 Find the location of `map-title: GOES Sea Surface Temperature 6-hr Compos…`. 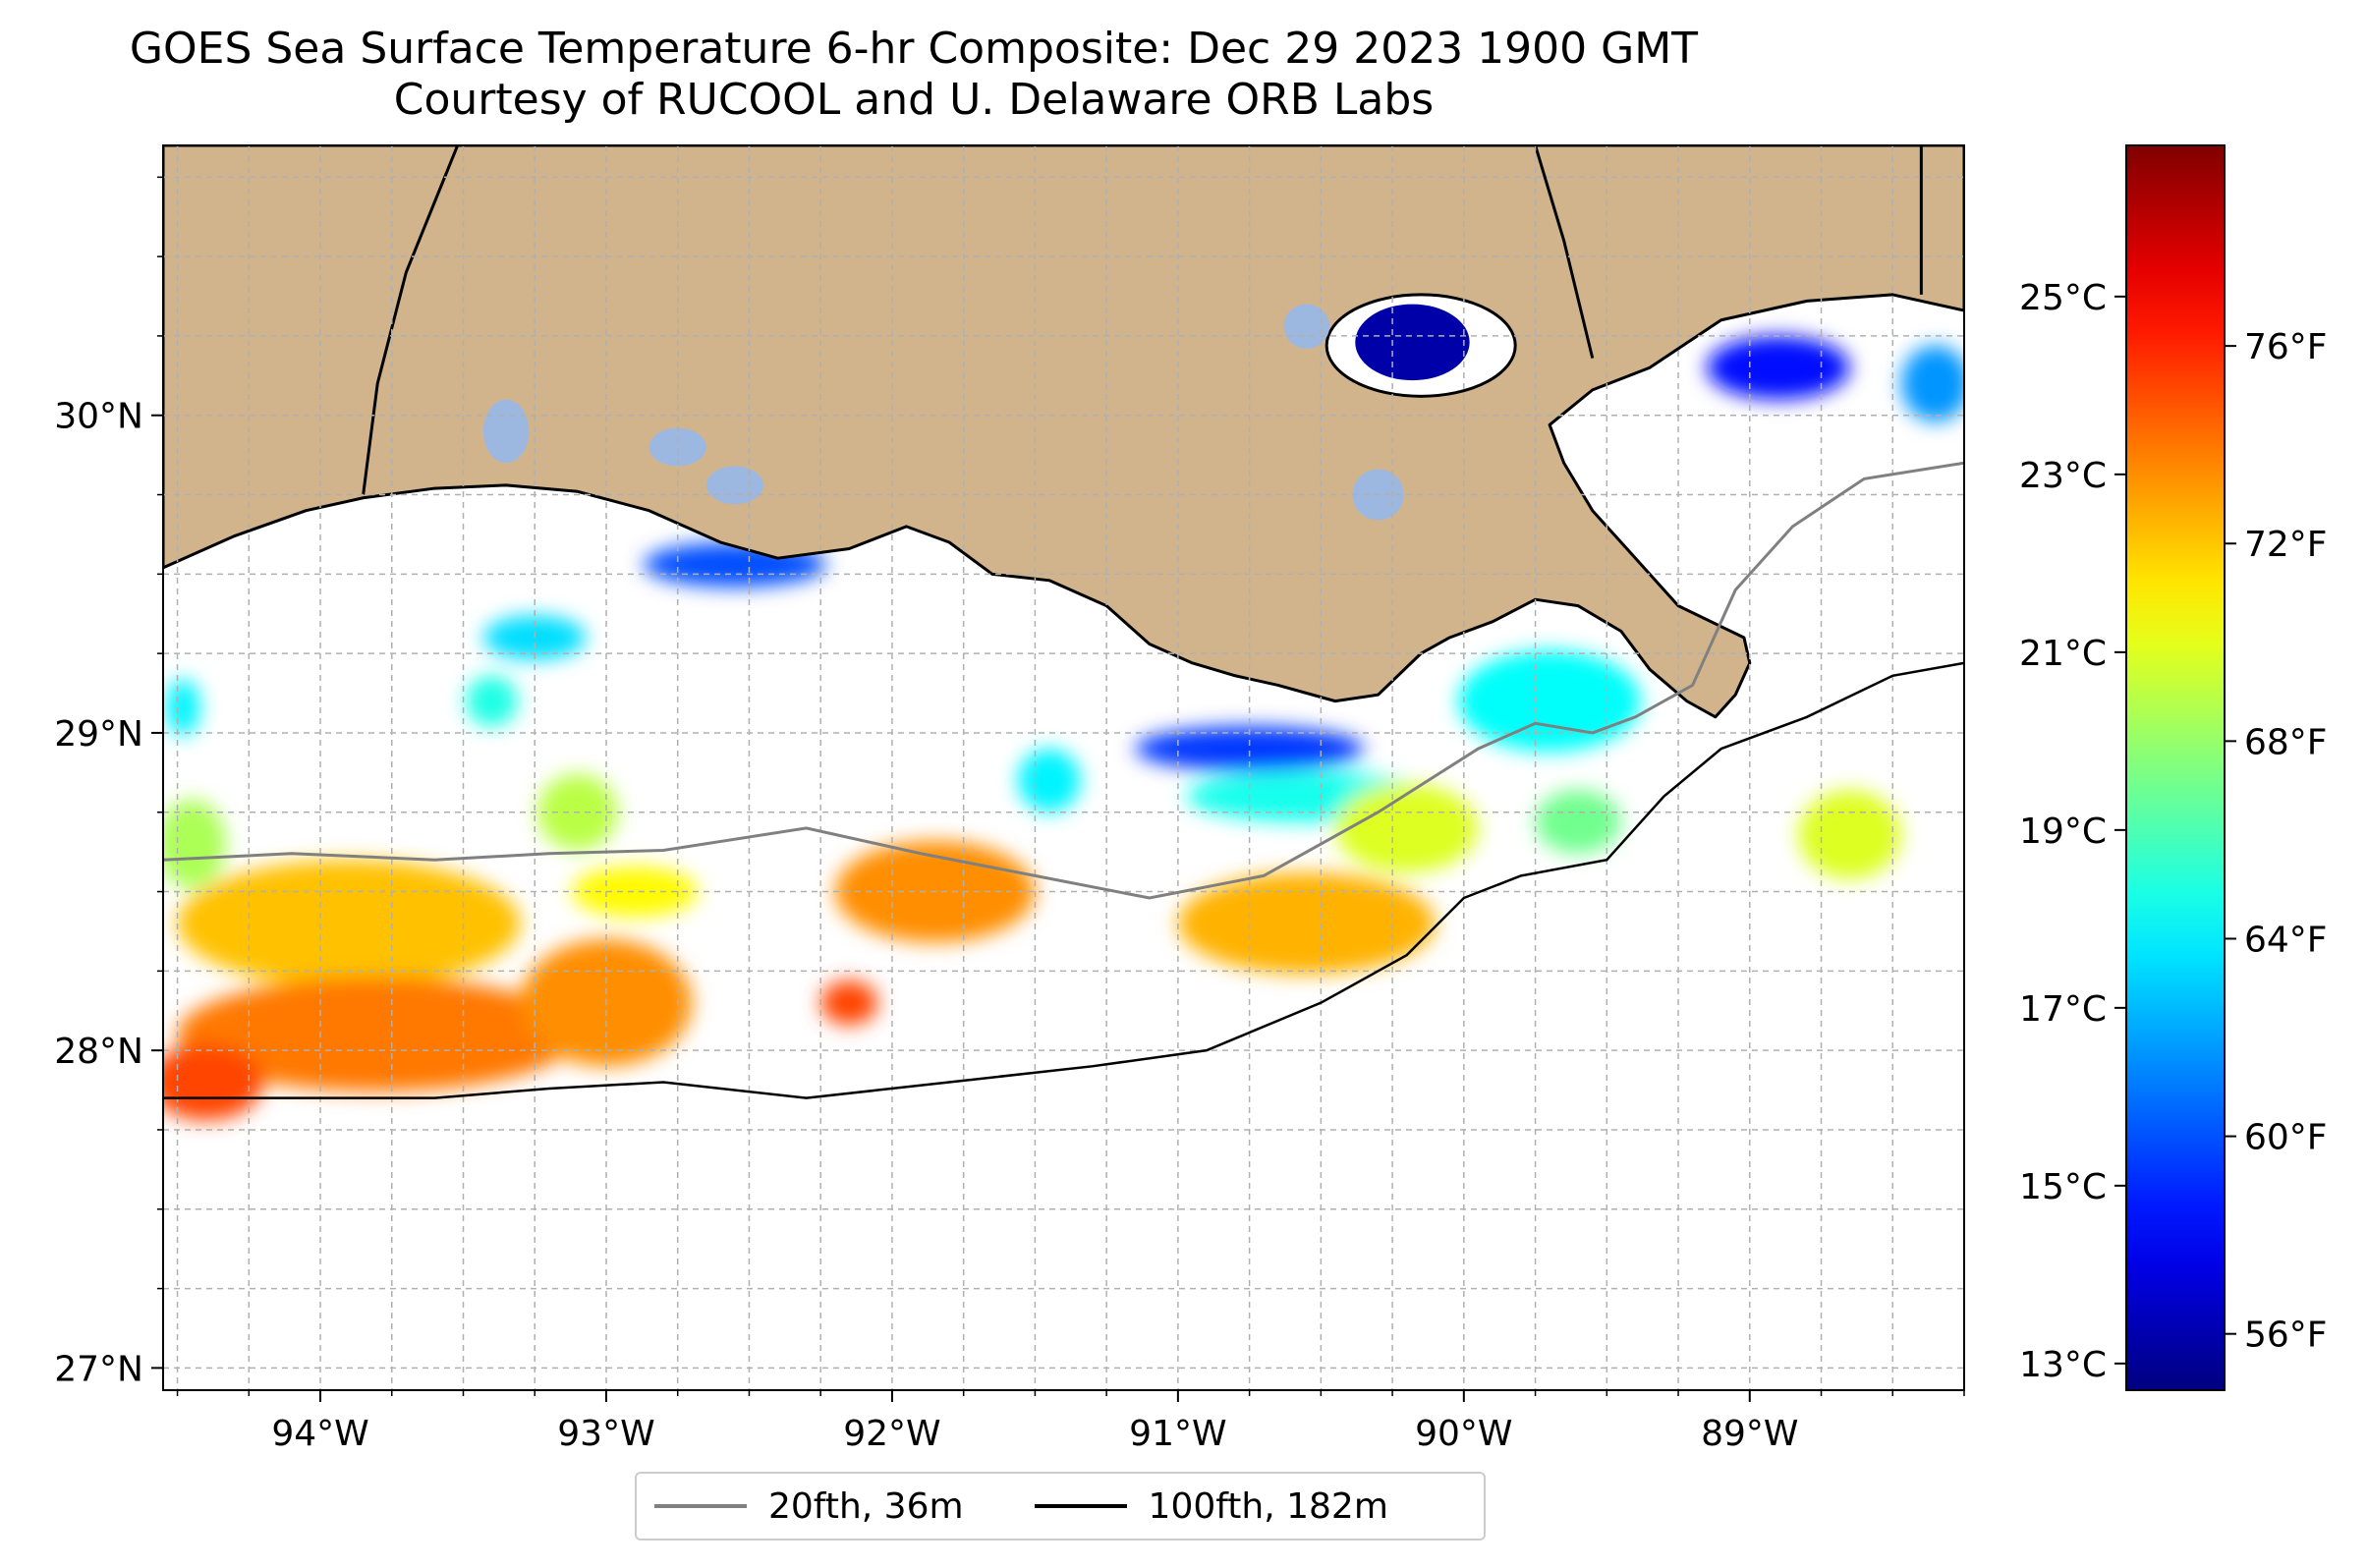

map-title: GOES Sea Surface Temperature 6-hr Compos… is located at coordinates (914, 75).